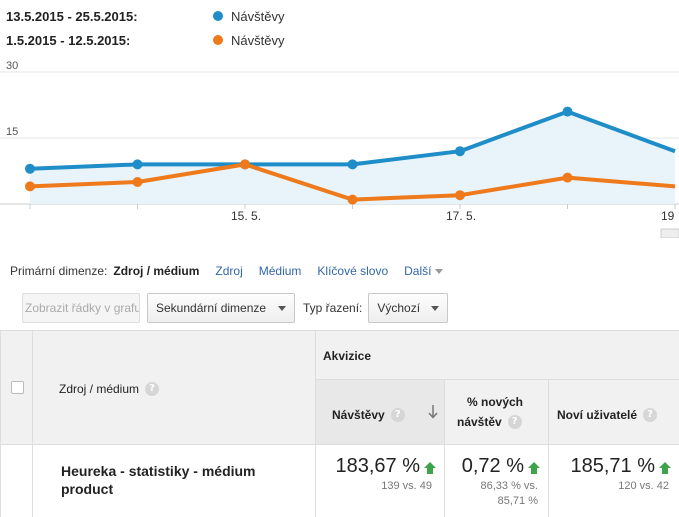  What do you see at coordinates (497, 355) in the screenshot?
I see `acquisition-group-header: Akvizice` at bounding box center [497, 355].